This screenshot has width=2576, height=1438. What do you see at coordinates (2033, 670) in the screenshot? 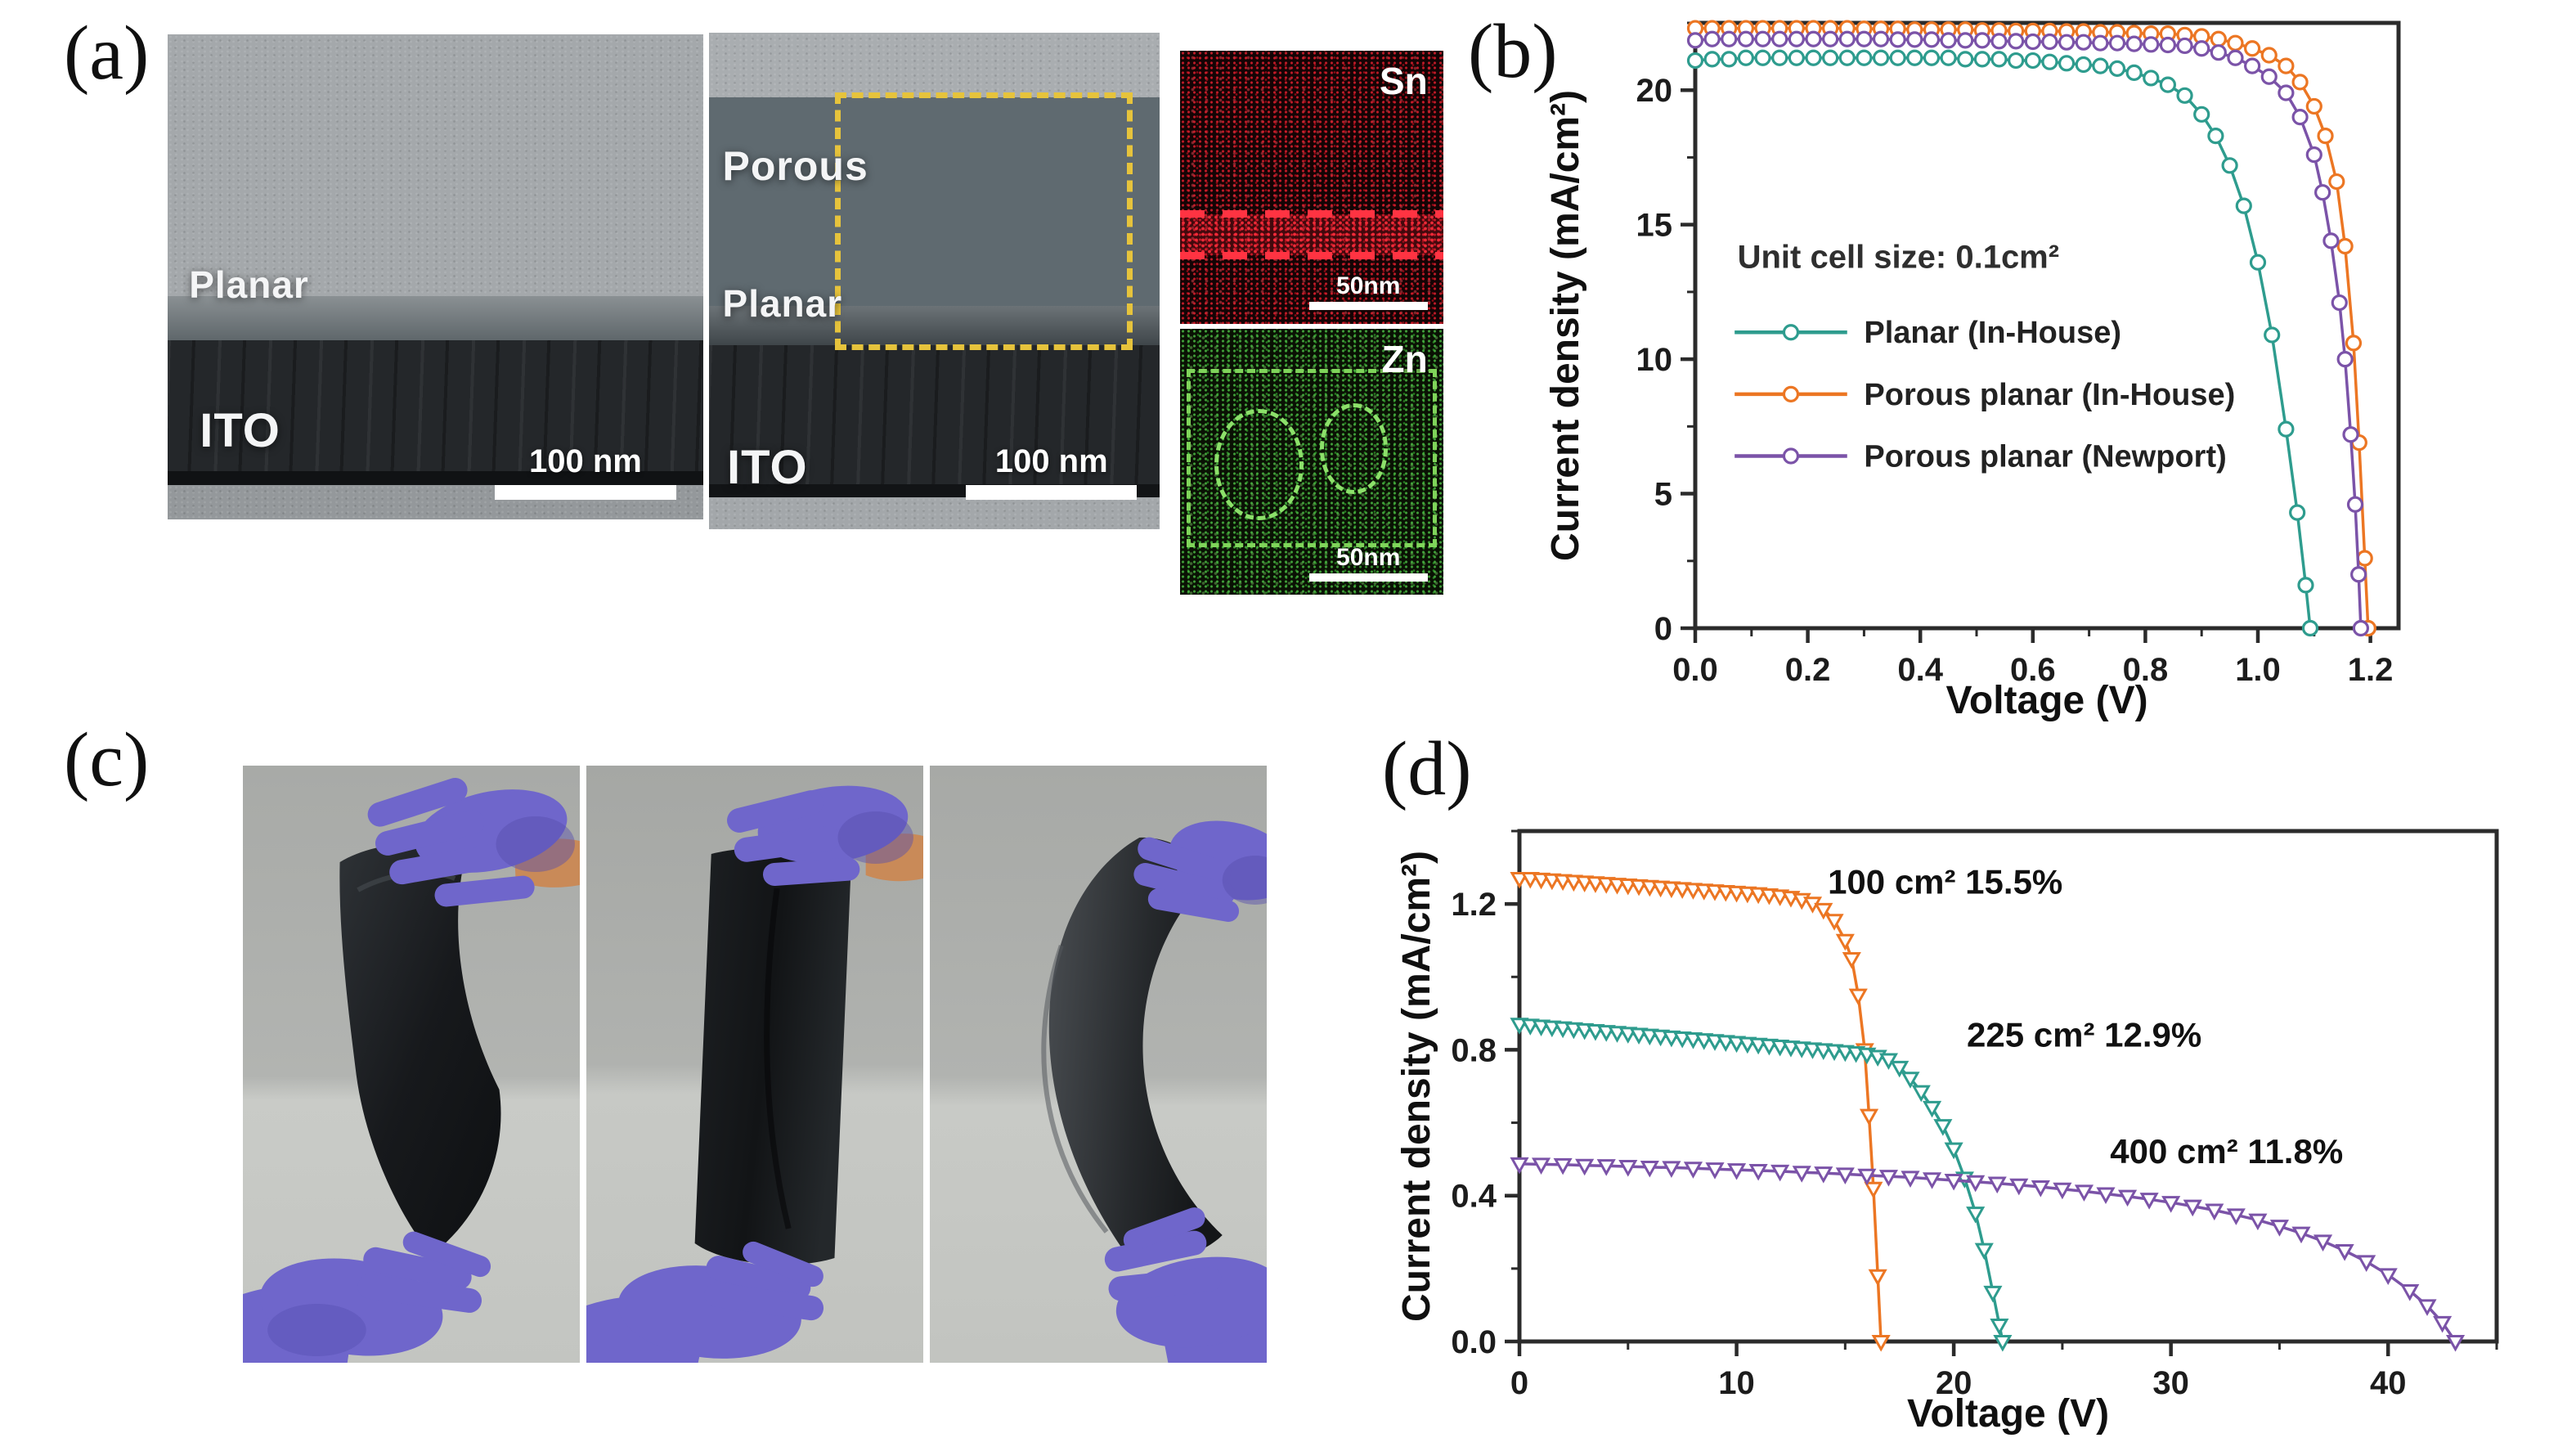
I see `svg-text: 0.6` at bounding box center [2033, 670].